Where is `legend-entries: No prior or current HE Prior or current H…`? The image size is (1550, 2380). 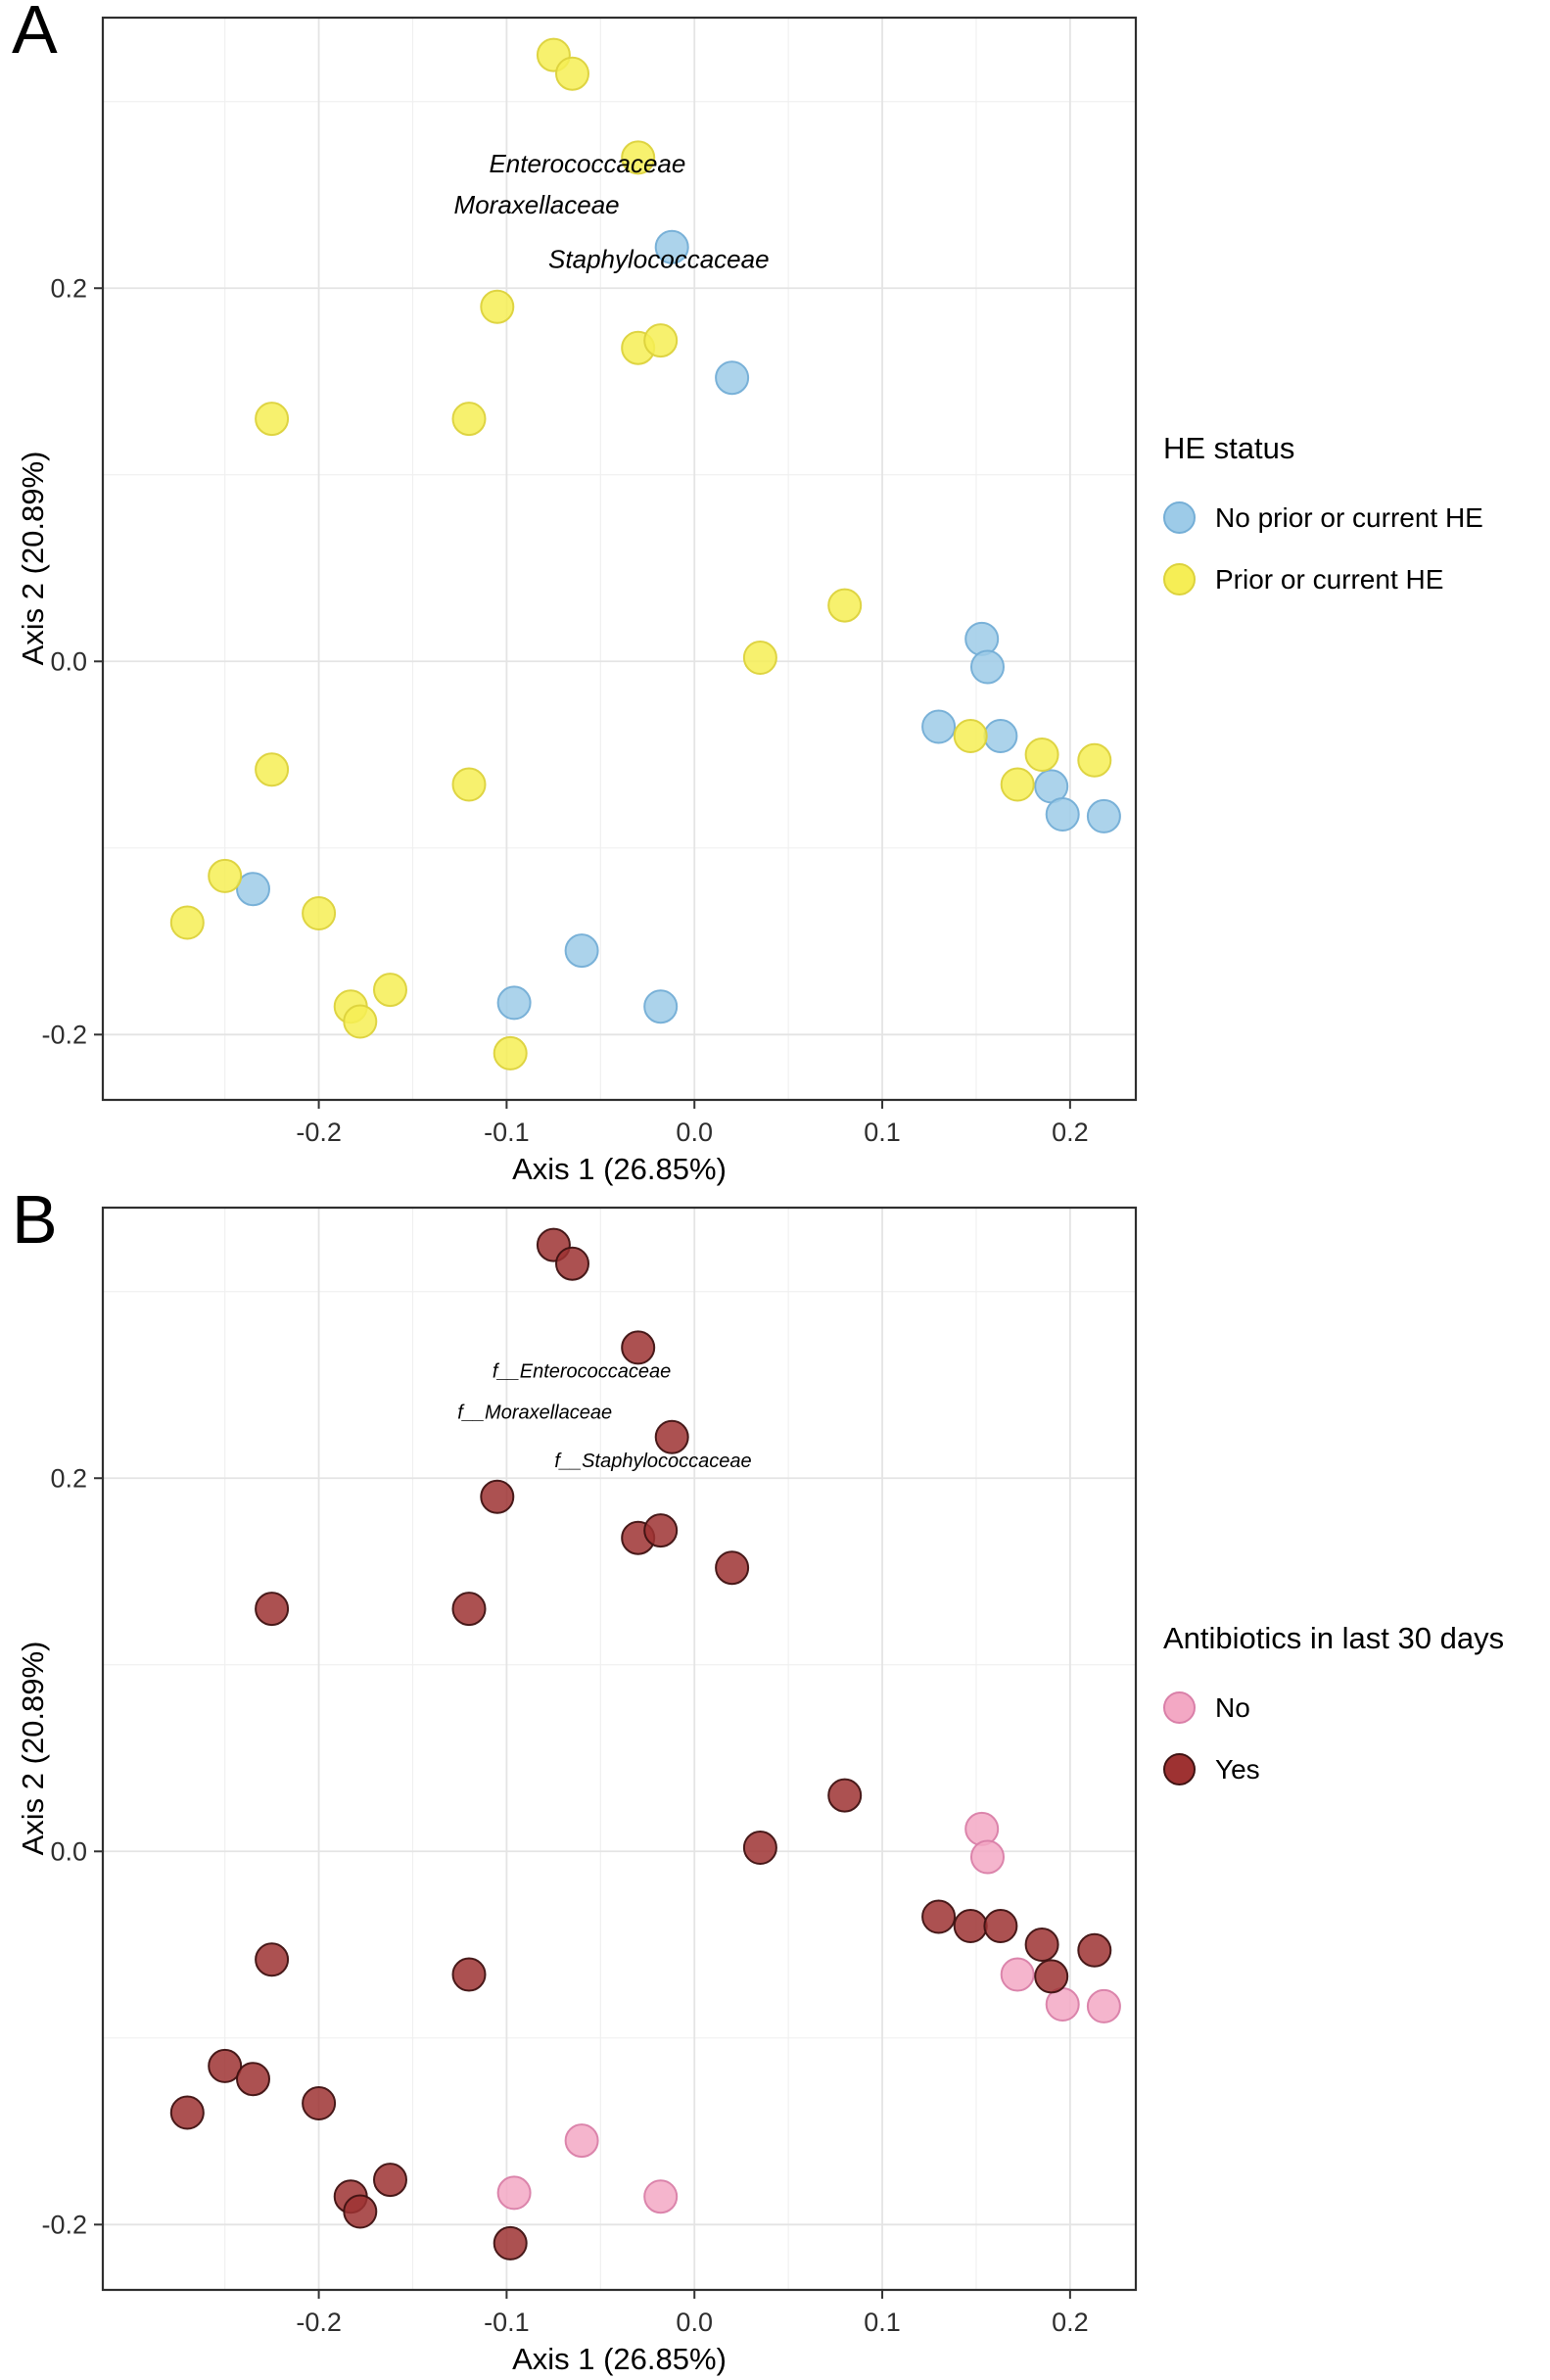
legend-entries: No prior or current HE Prior or current H… is located at coordinates (1323, 548).